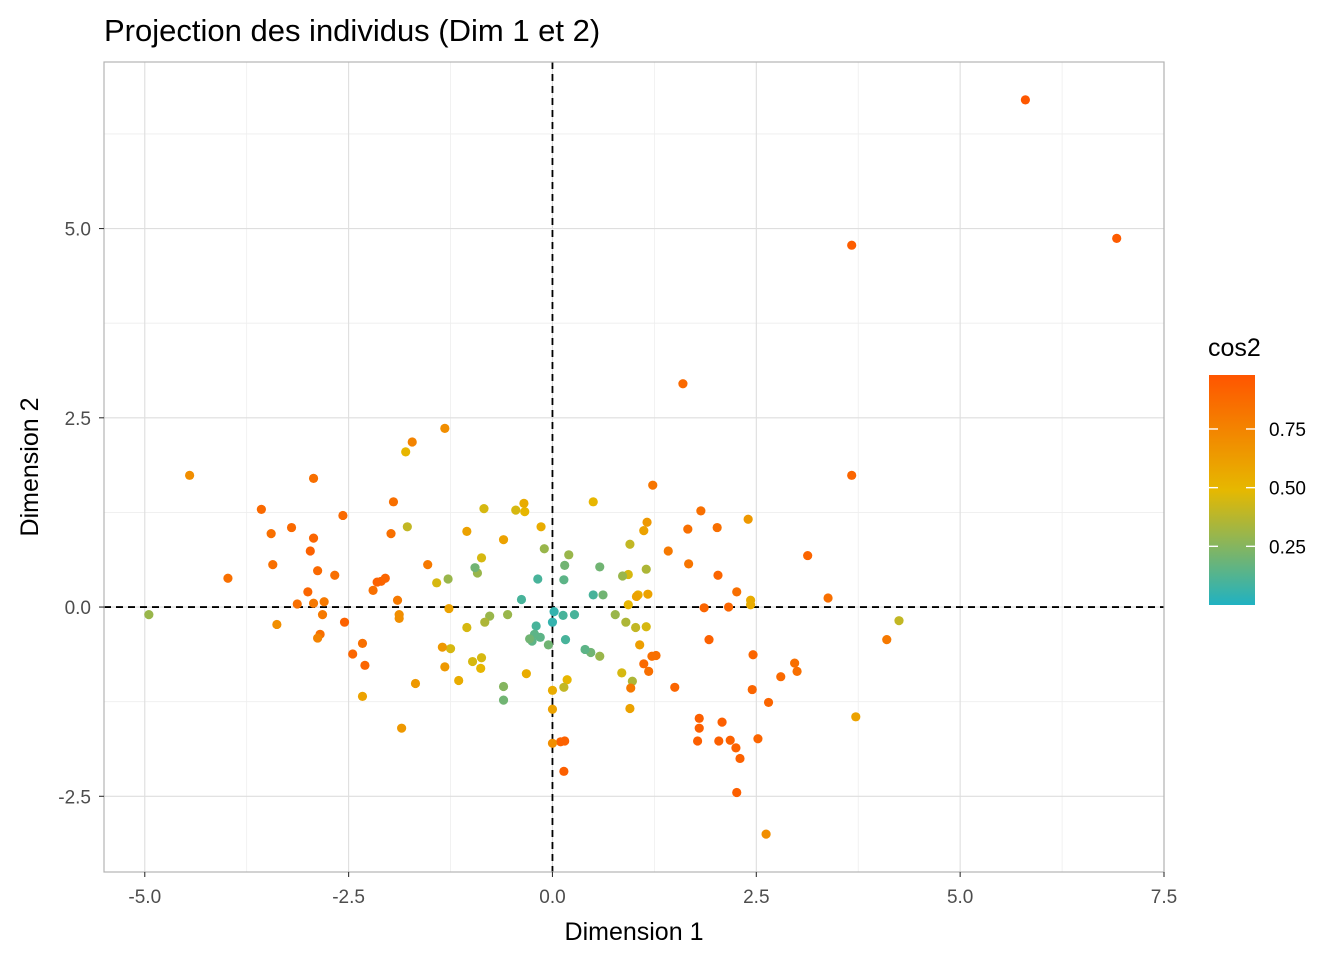  Describe the element at coordinates (74, 797) in the screenshot. I see `y-tick-label: -2.5` at that location.